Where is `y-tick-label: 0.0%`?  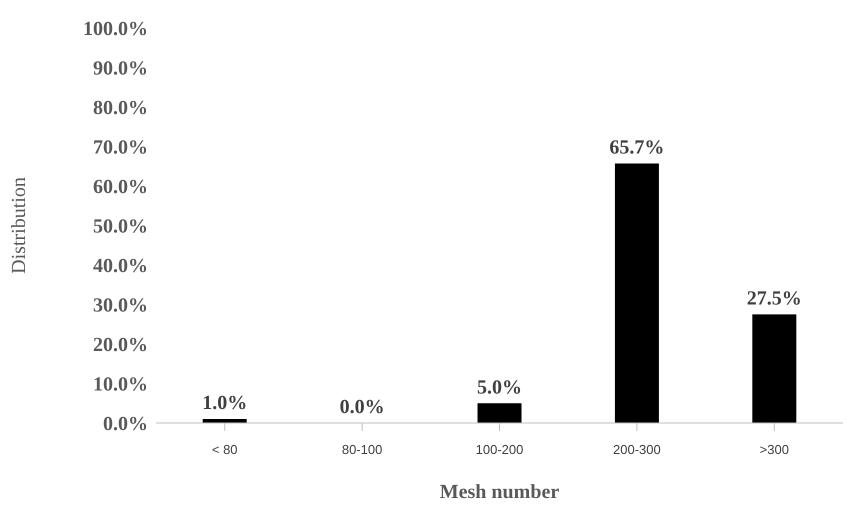
y-tick-label: 0.0% is located at coordinates (125, 424).